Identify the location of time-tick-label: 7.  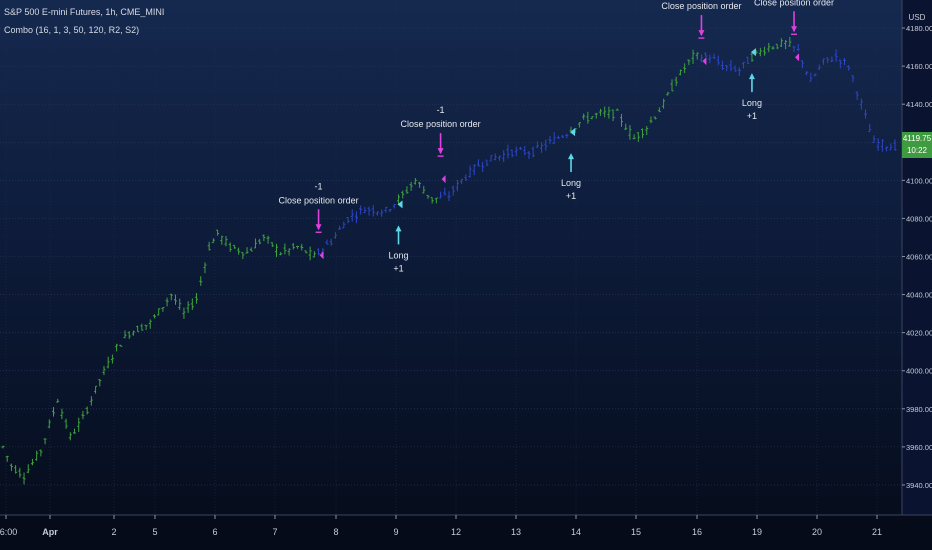
(274, 532).